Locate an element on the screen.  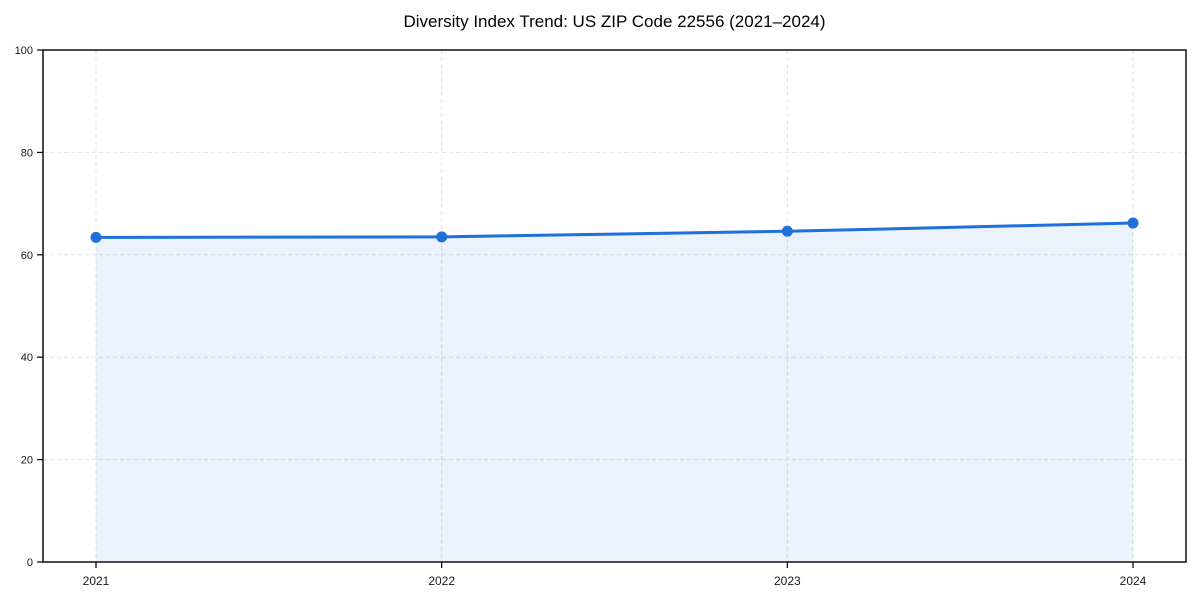
y-tick-label: 40 is located at coordinates (27, 358).